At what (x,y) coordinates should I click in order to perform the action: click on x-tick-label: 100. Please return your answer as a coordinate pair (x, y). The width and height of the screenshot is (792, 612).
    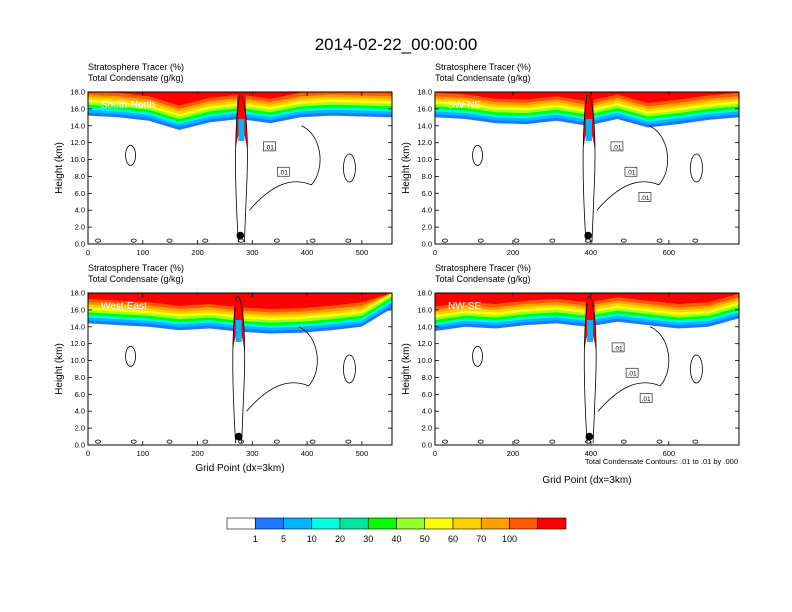
    Looking at the image, I should click on (143, 252).